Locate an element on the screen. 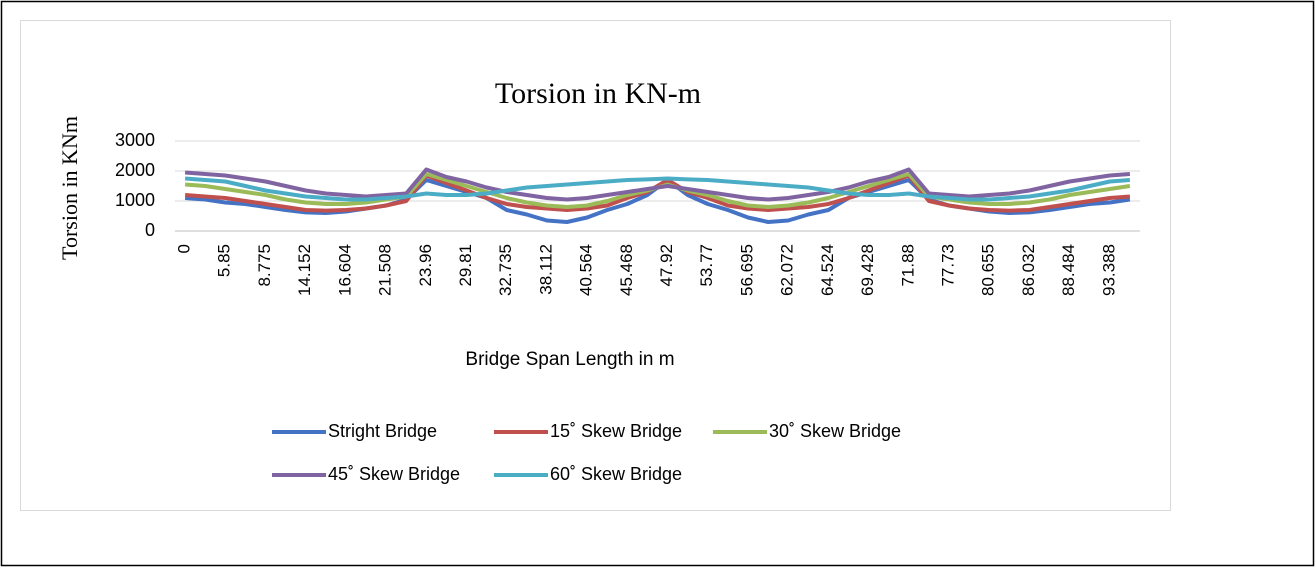 The width and height of the screenshot is (1315, 567). x-tick-label: 21.508 is located at coordinates (385, 270).